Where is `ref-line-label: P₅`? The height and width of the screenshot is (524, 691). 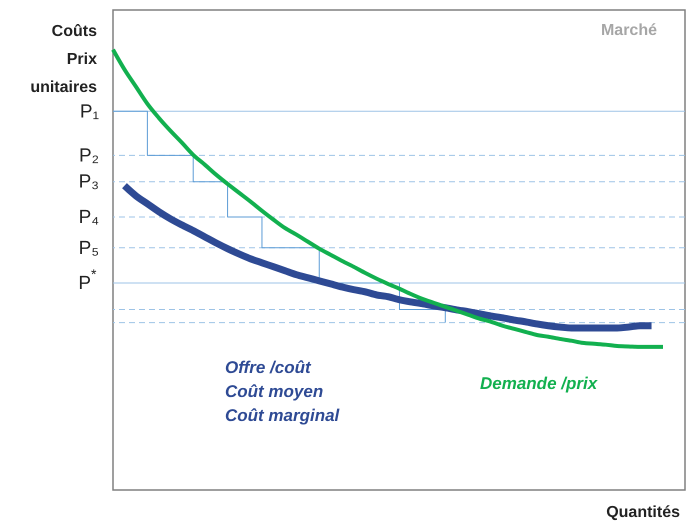
ref-line-label: P₅ is located at coordinates (88, 248).